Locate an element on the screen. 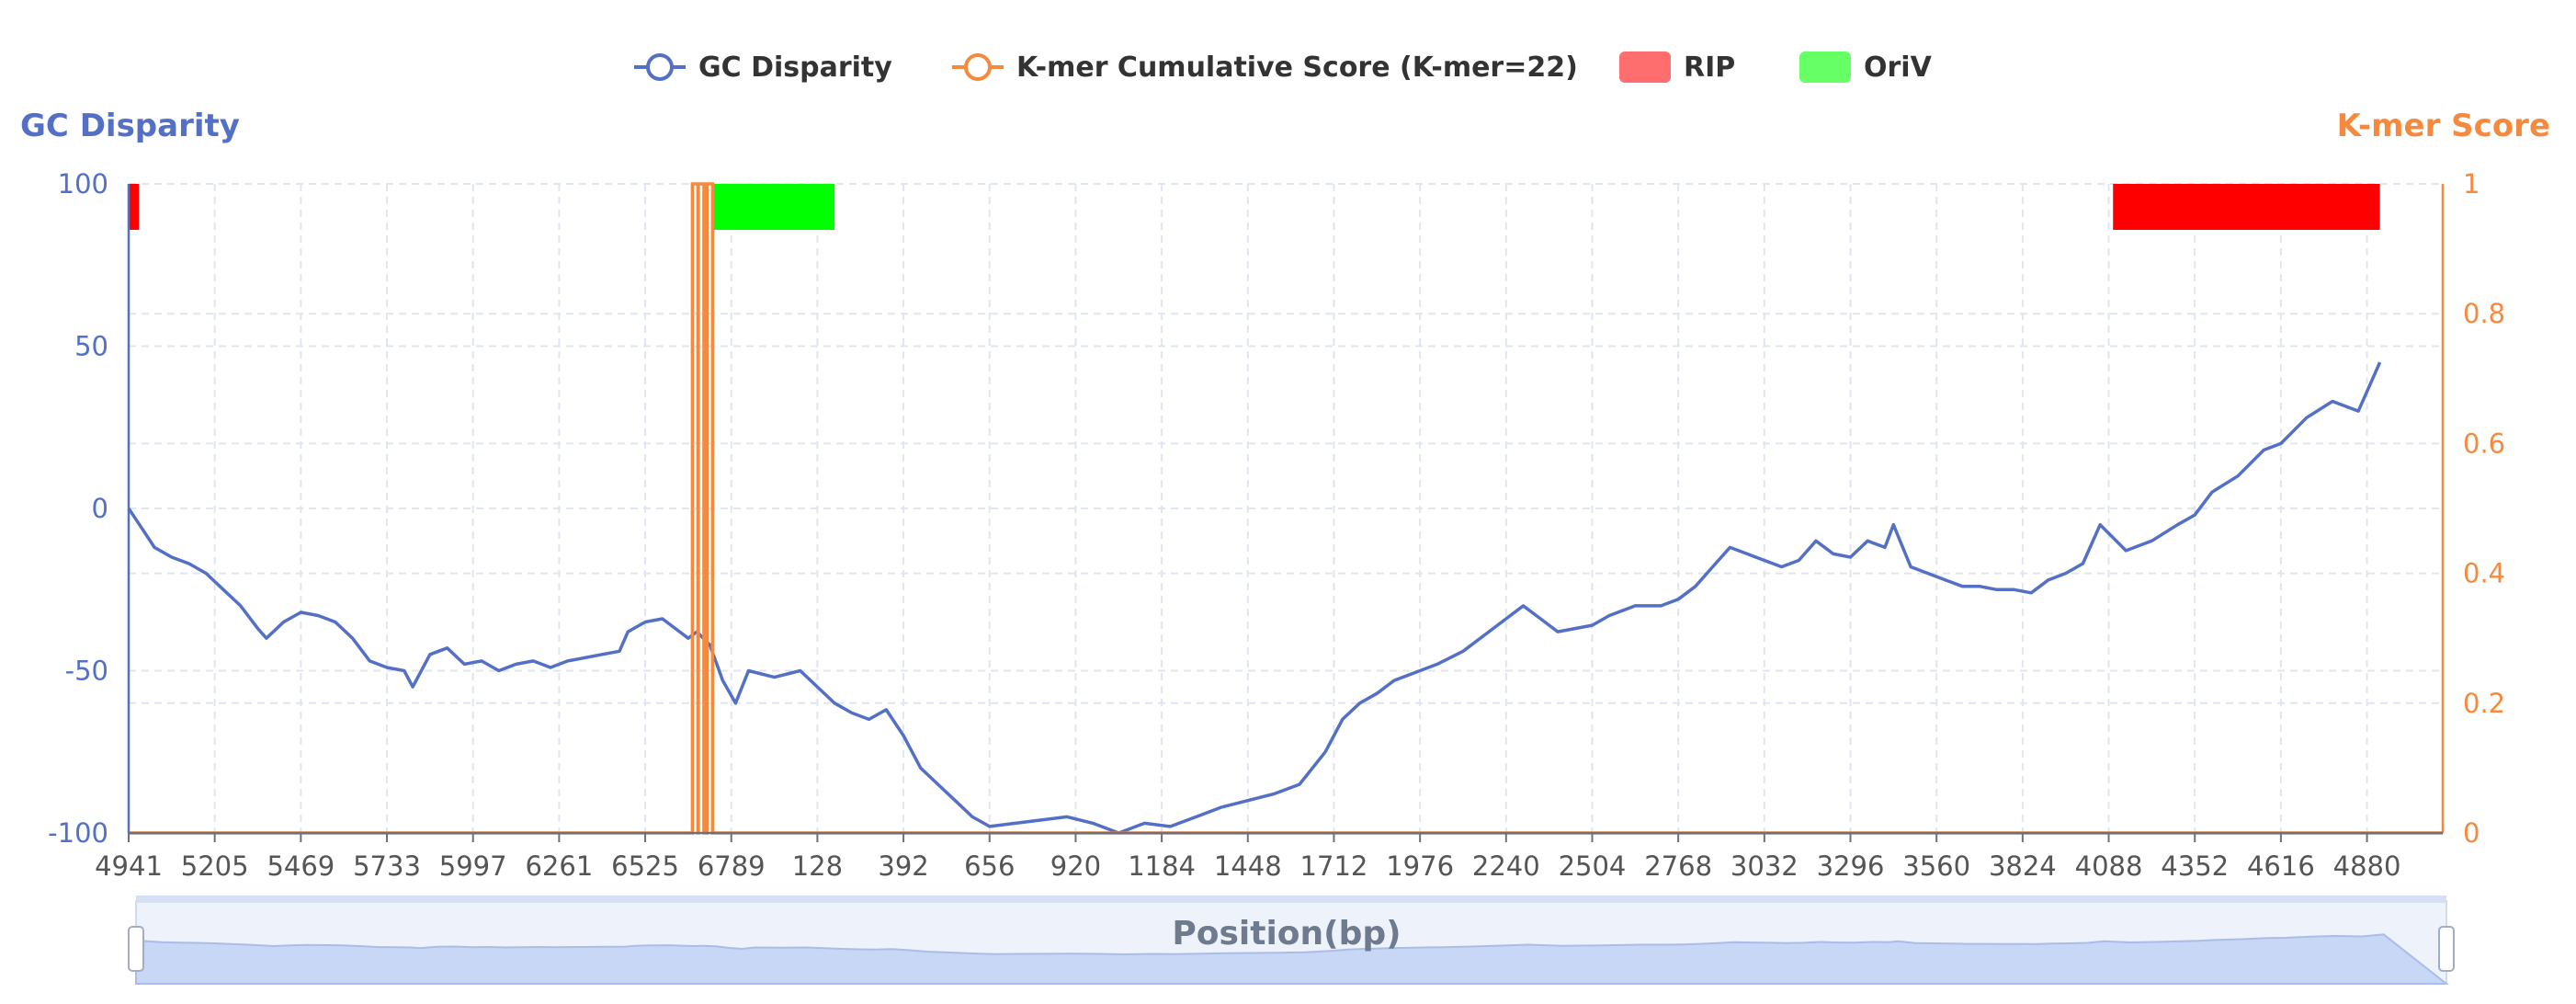 This screenshot has width=2576, height=1004. x-tick-label: 2504 is located at coordinates (1593, 866).